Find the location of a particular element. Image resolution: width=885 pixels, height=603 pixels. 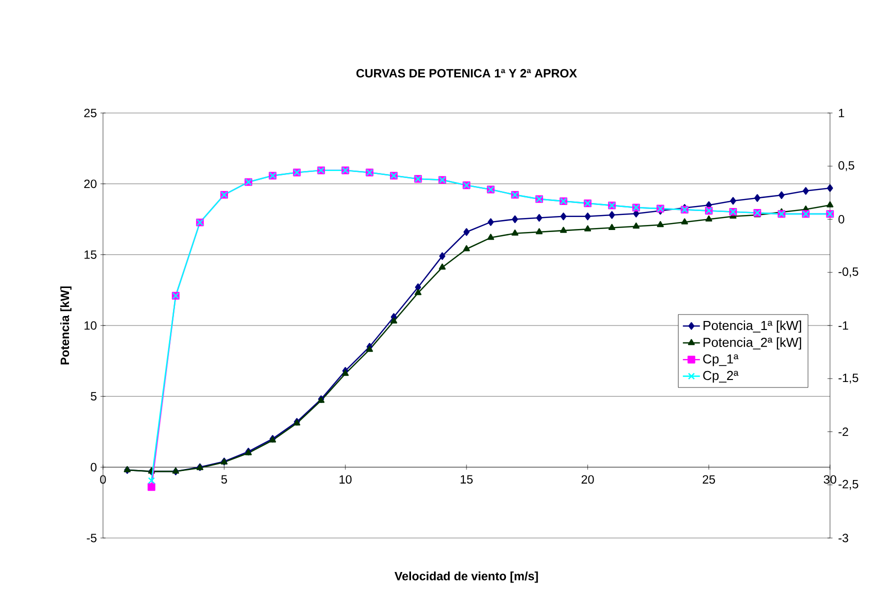

chart-title: CURVAS DE POTENICA 1ª Y 2ª APROX is located at coordinates (466, 73).